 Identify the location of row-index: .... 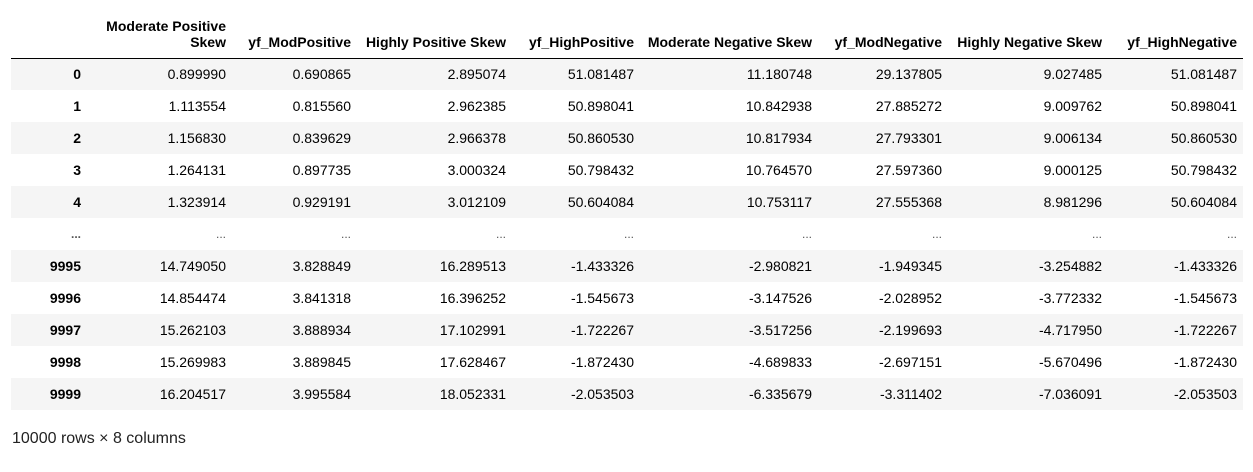
(75, 234).